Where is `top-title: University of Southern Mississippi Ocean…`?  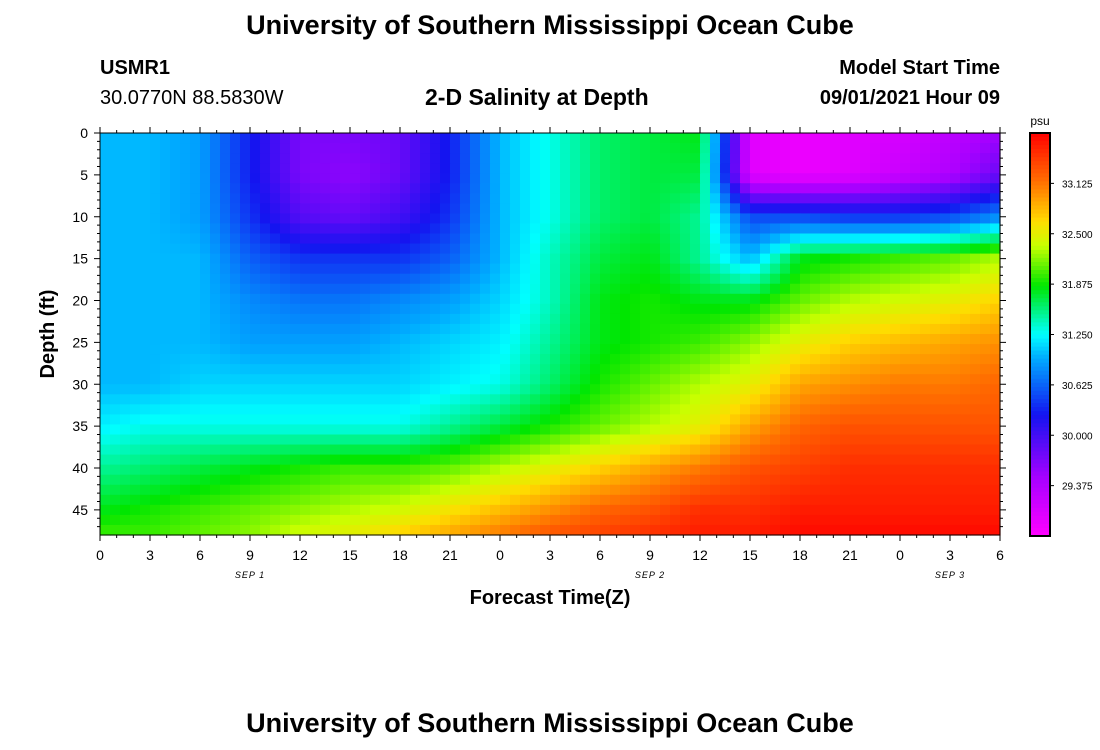 top-title: University of Southern Mississippi Ocean… is located at coordinates (550, 25).